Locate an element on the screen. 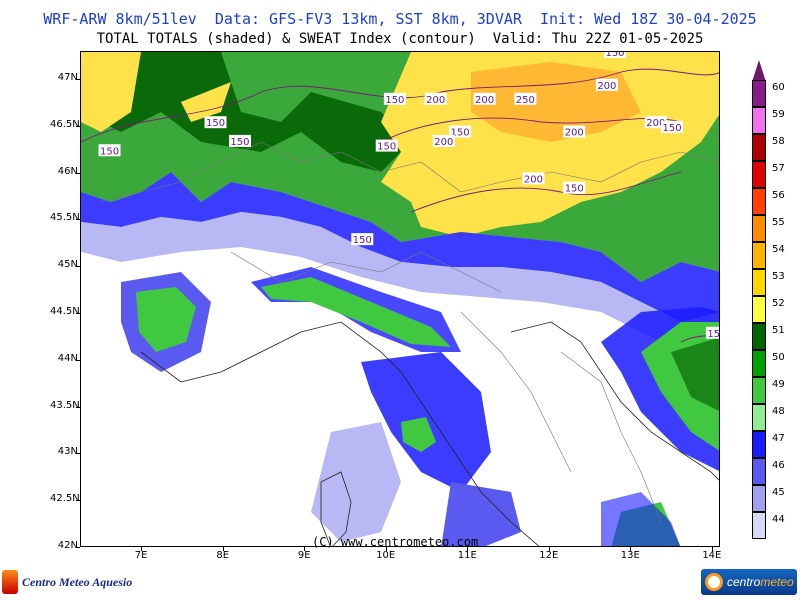  shading-green-west-core is located at coordinates (166, 319).